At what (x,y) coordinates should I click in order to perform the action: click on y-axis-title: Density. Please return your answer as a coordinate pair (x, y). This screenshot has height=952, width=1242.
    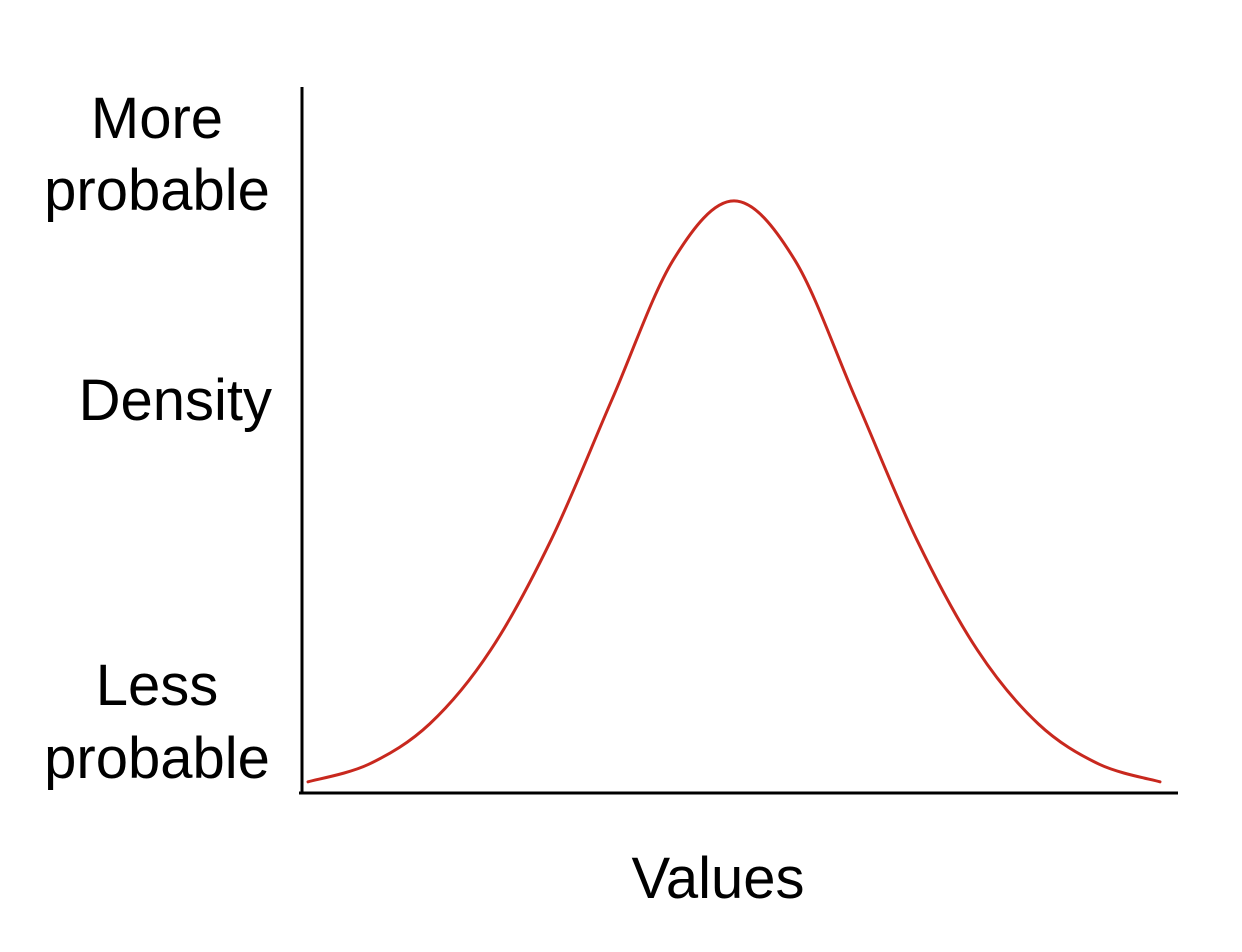
    Looking at the image, I should click on (175, 400).